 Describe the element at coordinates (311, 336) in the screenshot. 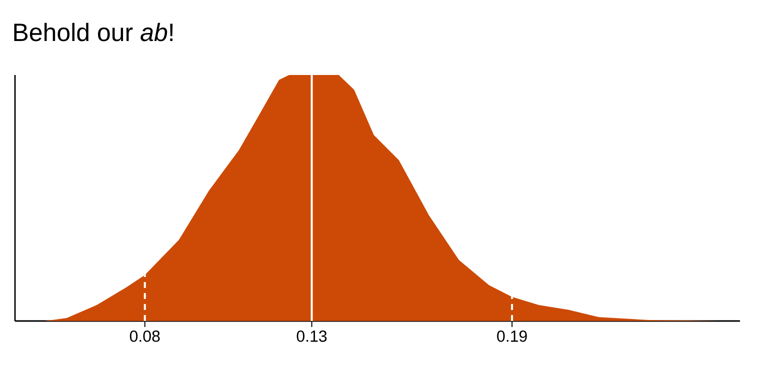

I see `x-tick-label: 0.13` at that location.